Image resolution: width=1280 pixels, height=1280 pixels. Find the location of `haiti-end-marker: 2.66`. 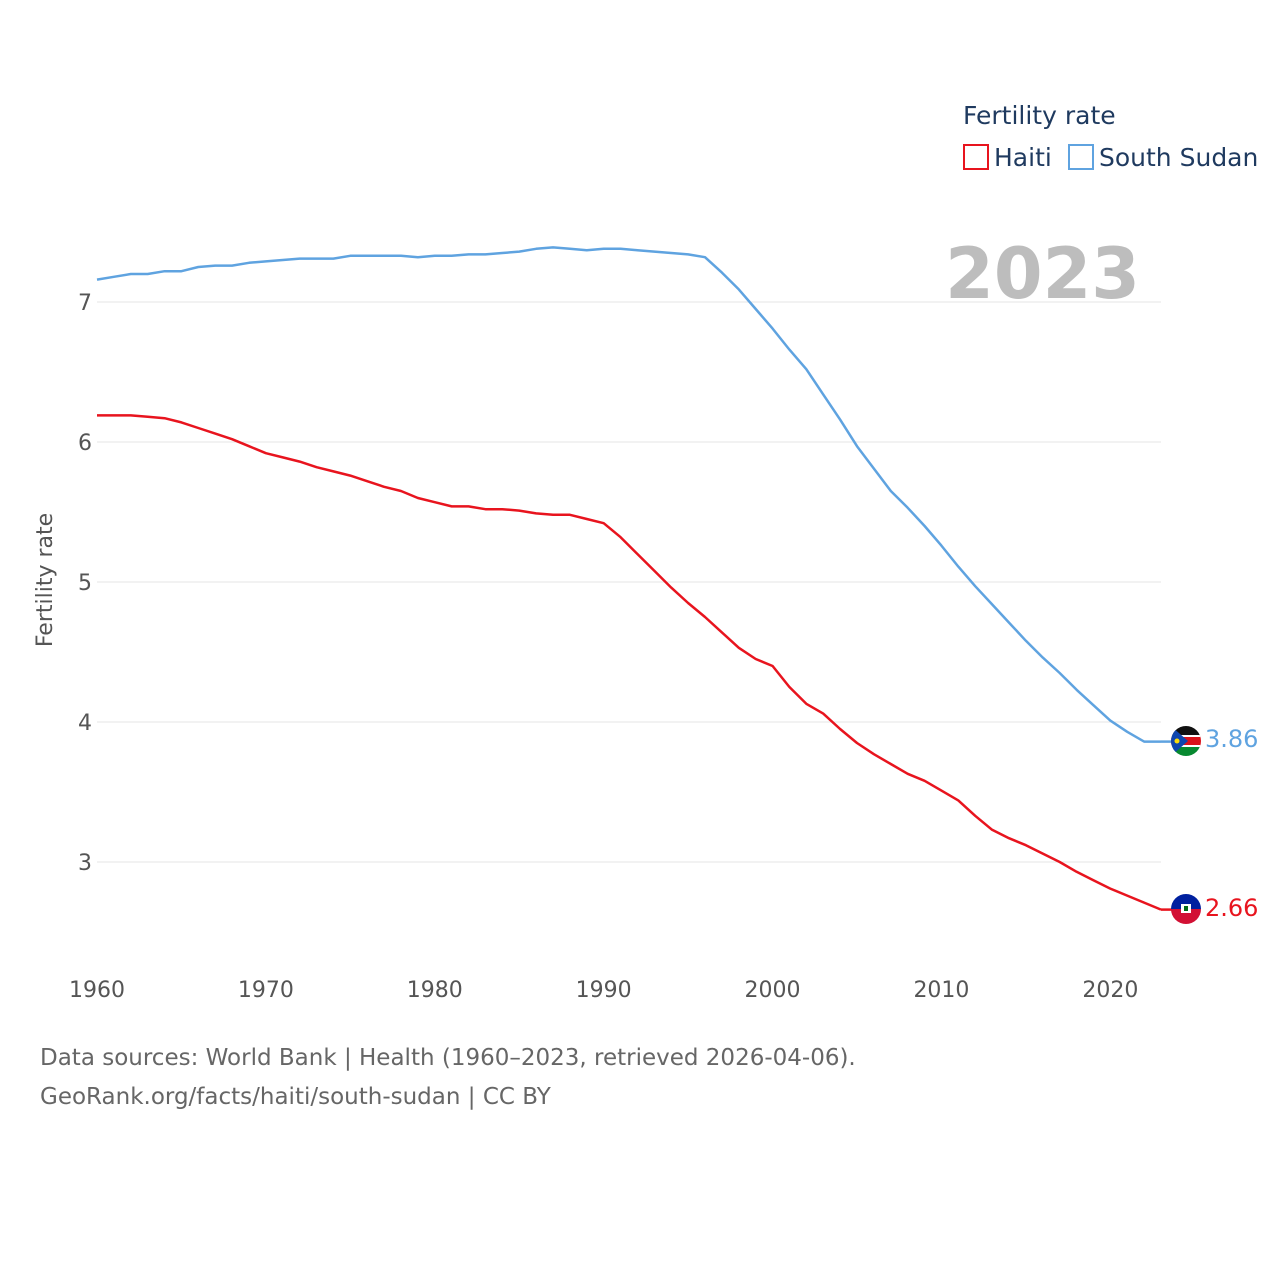

haiti-end-marker: 2.66 is located at coordinates (1214, 909).